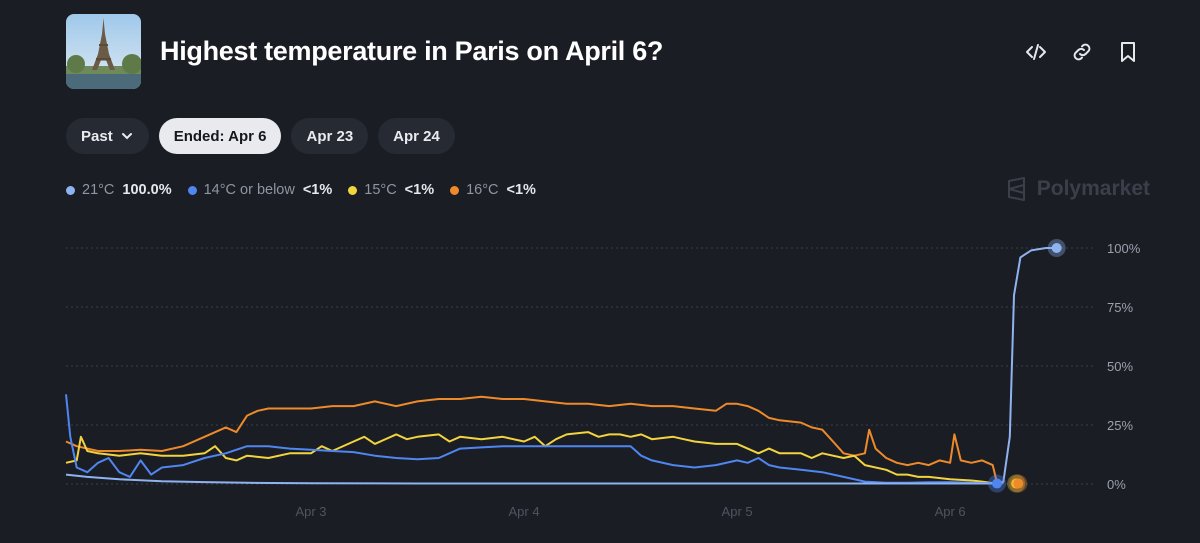 The height and width of the screenshot is (543, 1200). What do you see at coordinates (259, 190) in the screenshot?
I see `legend-item-14c-or-below: 14°C or below <1%` at bounding box center [259, 190].